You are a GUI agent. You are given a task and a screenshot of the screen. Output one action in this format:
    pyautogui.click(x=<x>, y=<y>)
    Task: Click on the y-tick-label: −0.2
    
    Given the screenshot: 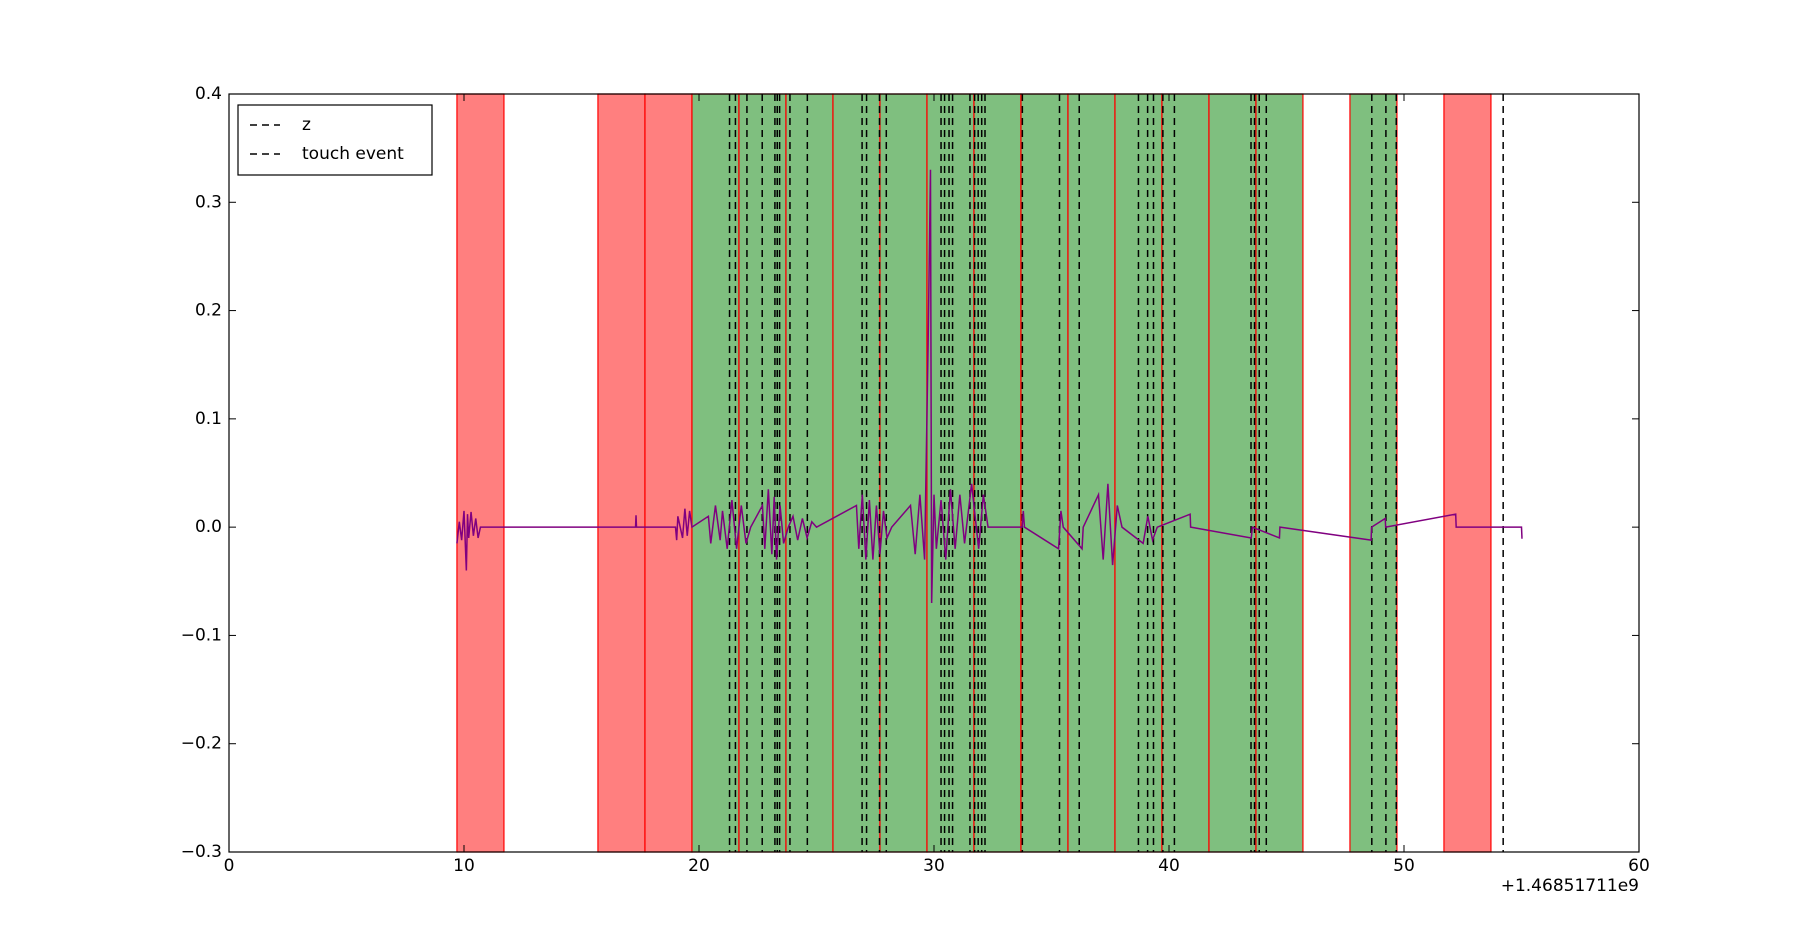 What is the action you would take?
    pyautogui.click(x=201, y=744)
    